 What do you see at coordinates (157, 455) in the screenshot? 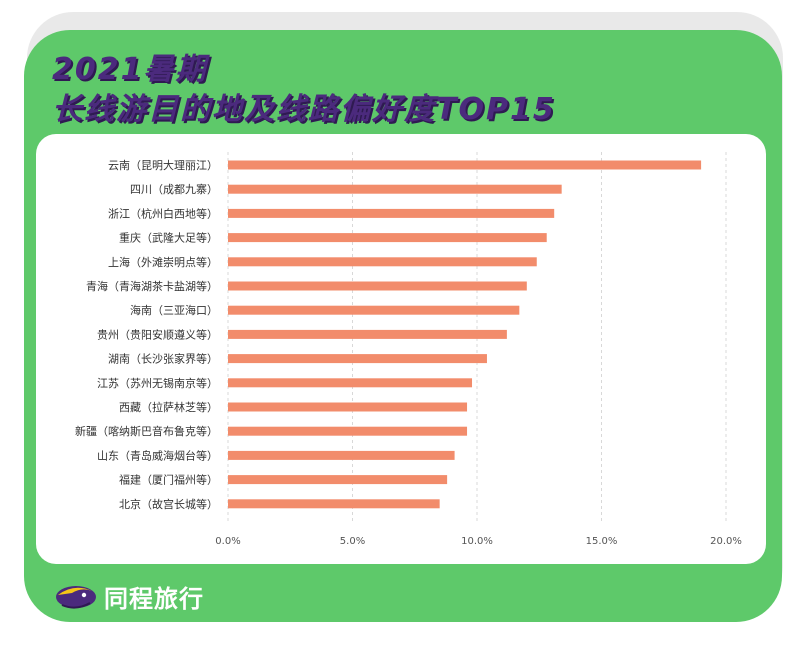
I see `category-label: 山东（青岛威海烟台等）` at bounding box center [157, 455].